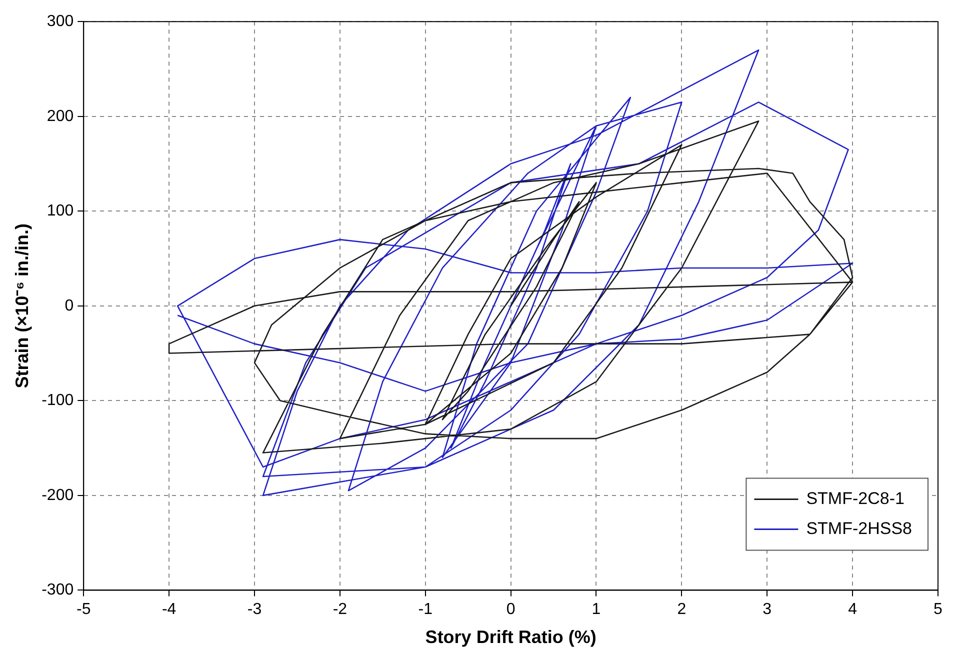 This screenshot has height=667, width=968. I want to click on legend-label: STMF-2C8-1, so click(855, 498).